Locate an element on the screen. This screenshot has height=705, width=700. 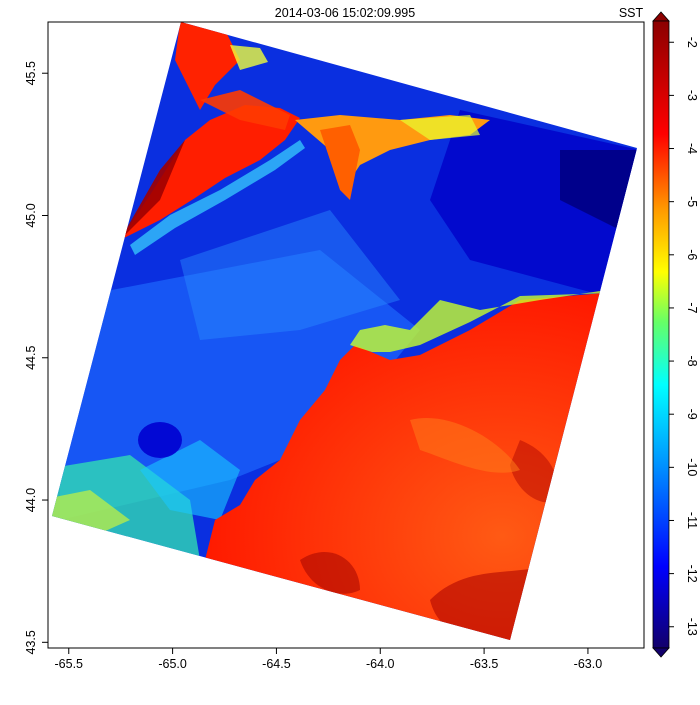
colorbar-bottom-triangle is located at coordinates (661, 652).